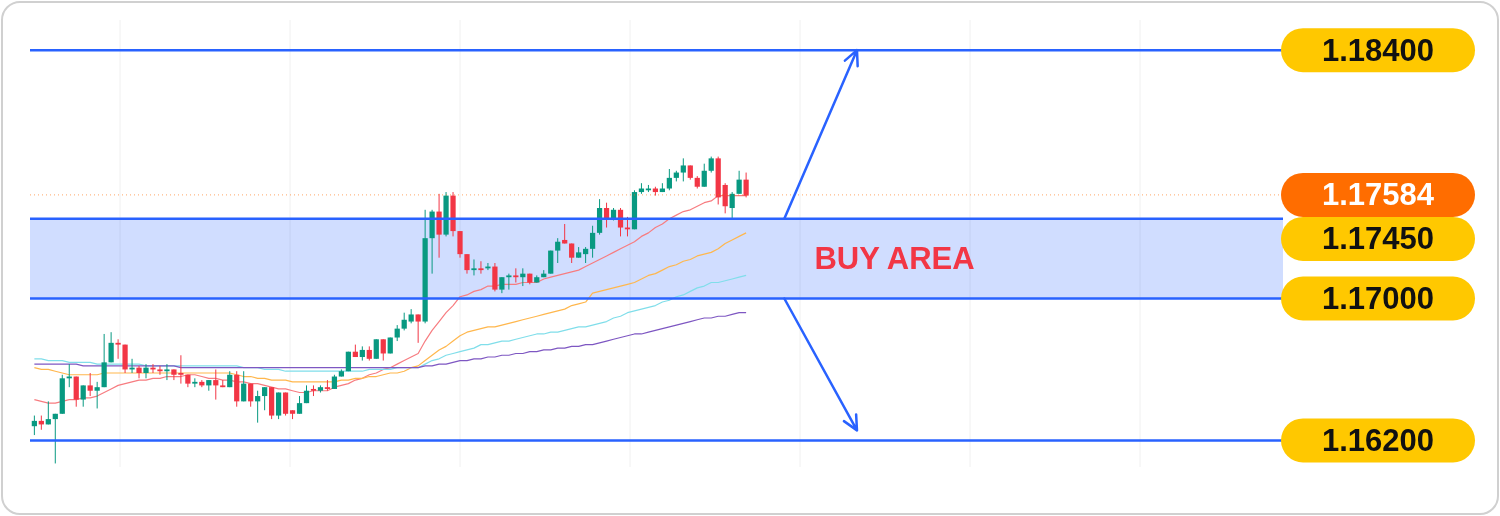 The image size is (1500, 516). Describe the element at coordinates (1378, 440) in the screenshot. I see `y-tick-label: 1.16200` at that location.